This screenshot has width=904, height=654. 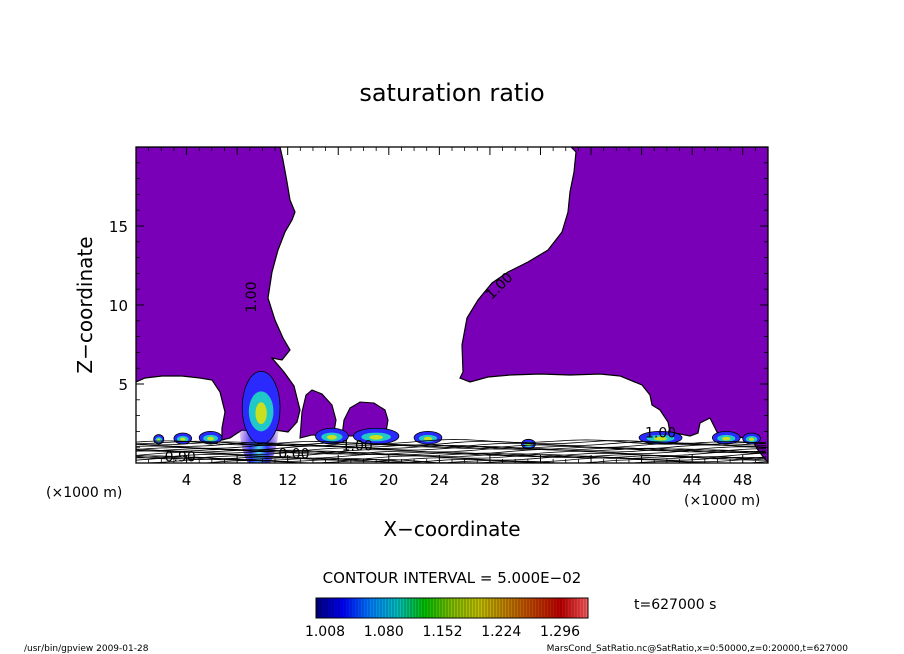 I want to click on contour-interval-label: CONTOUR INTERVAL = 5.000E−02, so click(x=452, y=578).